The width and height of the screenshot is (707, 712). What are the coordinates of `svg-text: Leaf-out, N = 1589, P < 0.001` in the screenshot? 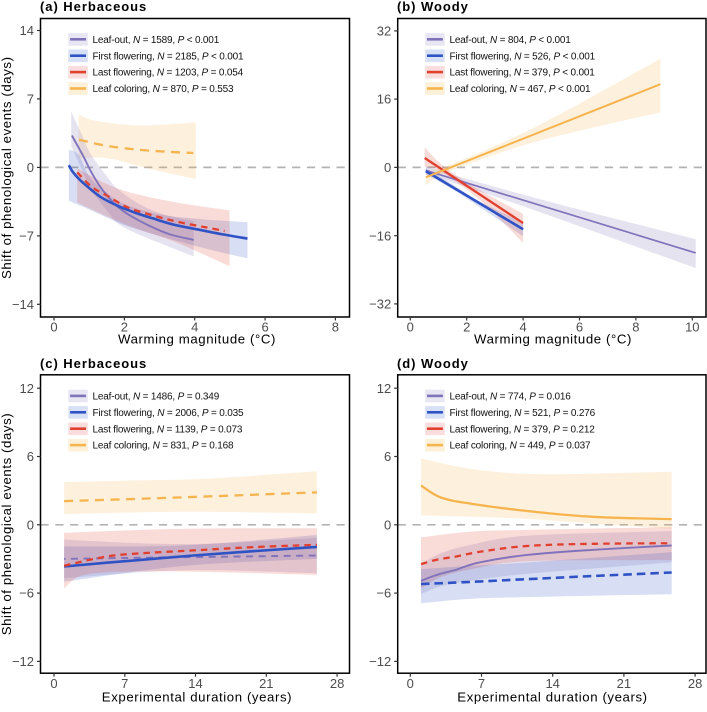 It's located at (156, 40).